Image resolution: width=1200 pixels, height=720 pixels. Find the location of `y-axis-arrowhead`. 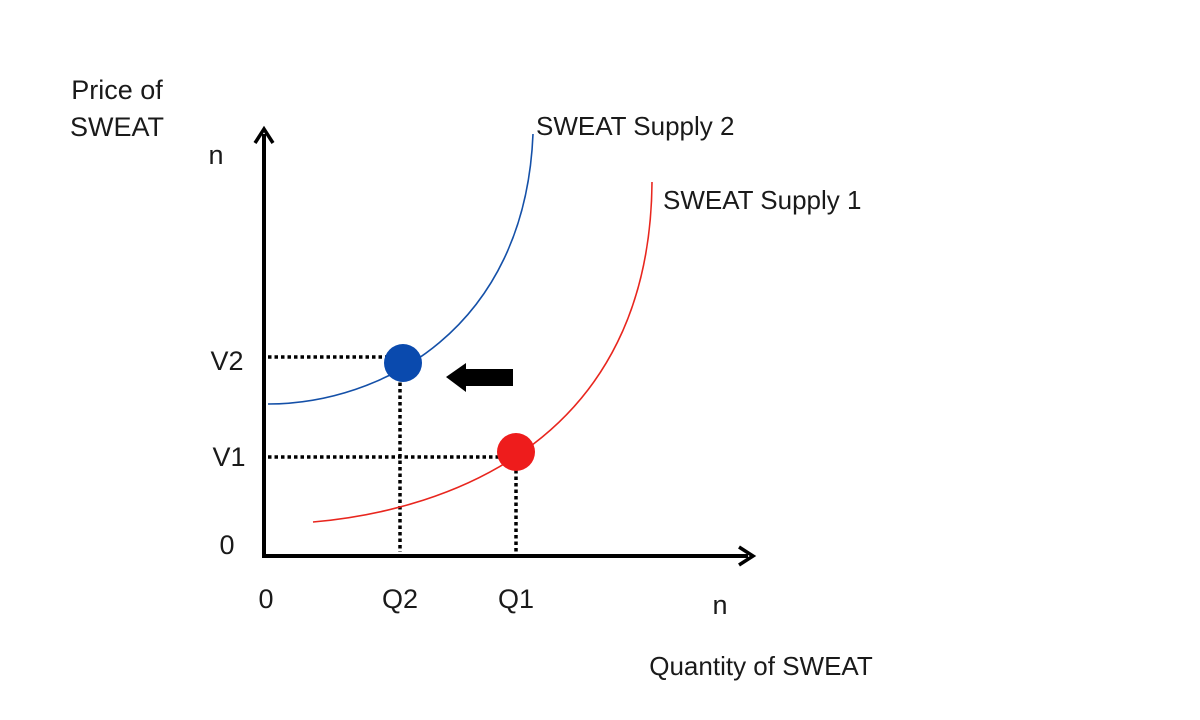

y-axis-arrowhead is located at coordinates (264, 134).